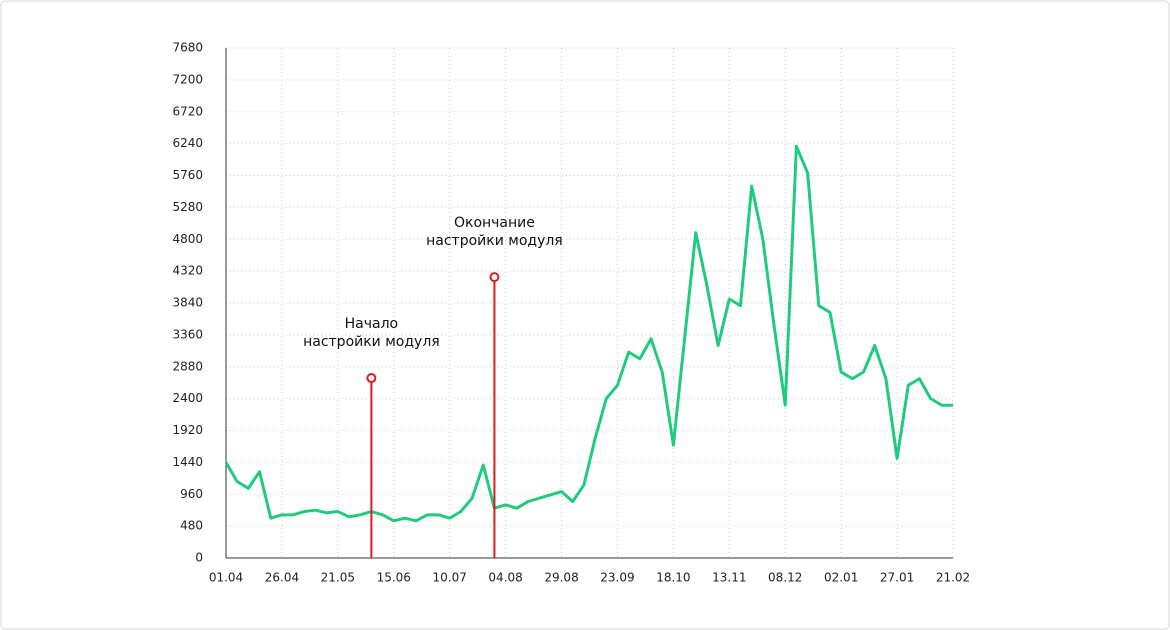  I want to click on x-tick-label: 08.12, so click(785, 578).